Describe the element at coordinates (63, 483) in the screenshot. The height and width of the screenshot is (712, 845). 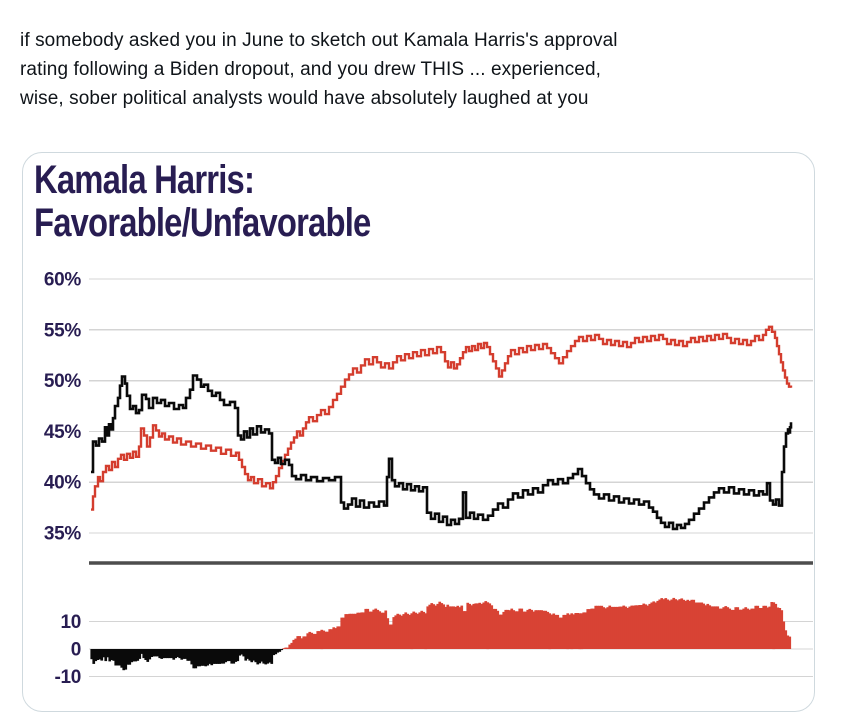
I see `y-axis-label: 40%` at that location.